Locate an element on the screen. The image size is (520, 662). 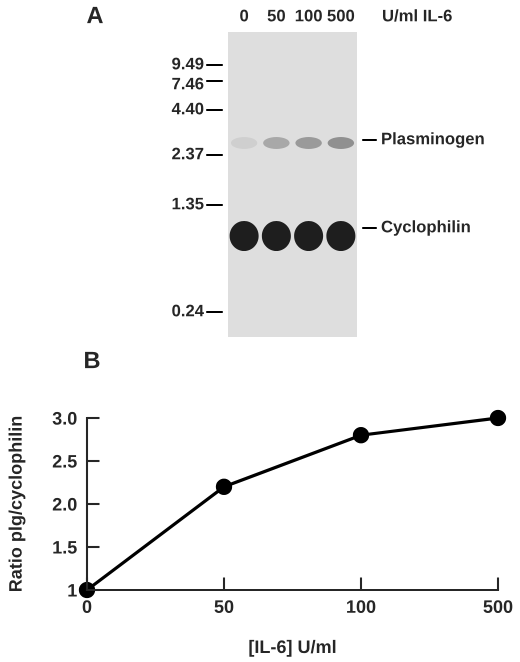
chart-title: B is located at coordinates (92, 360).